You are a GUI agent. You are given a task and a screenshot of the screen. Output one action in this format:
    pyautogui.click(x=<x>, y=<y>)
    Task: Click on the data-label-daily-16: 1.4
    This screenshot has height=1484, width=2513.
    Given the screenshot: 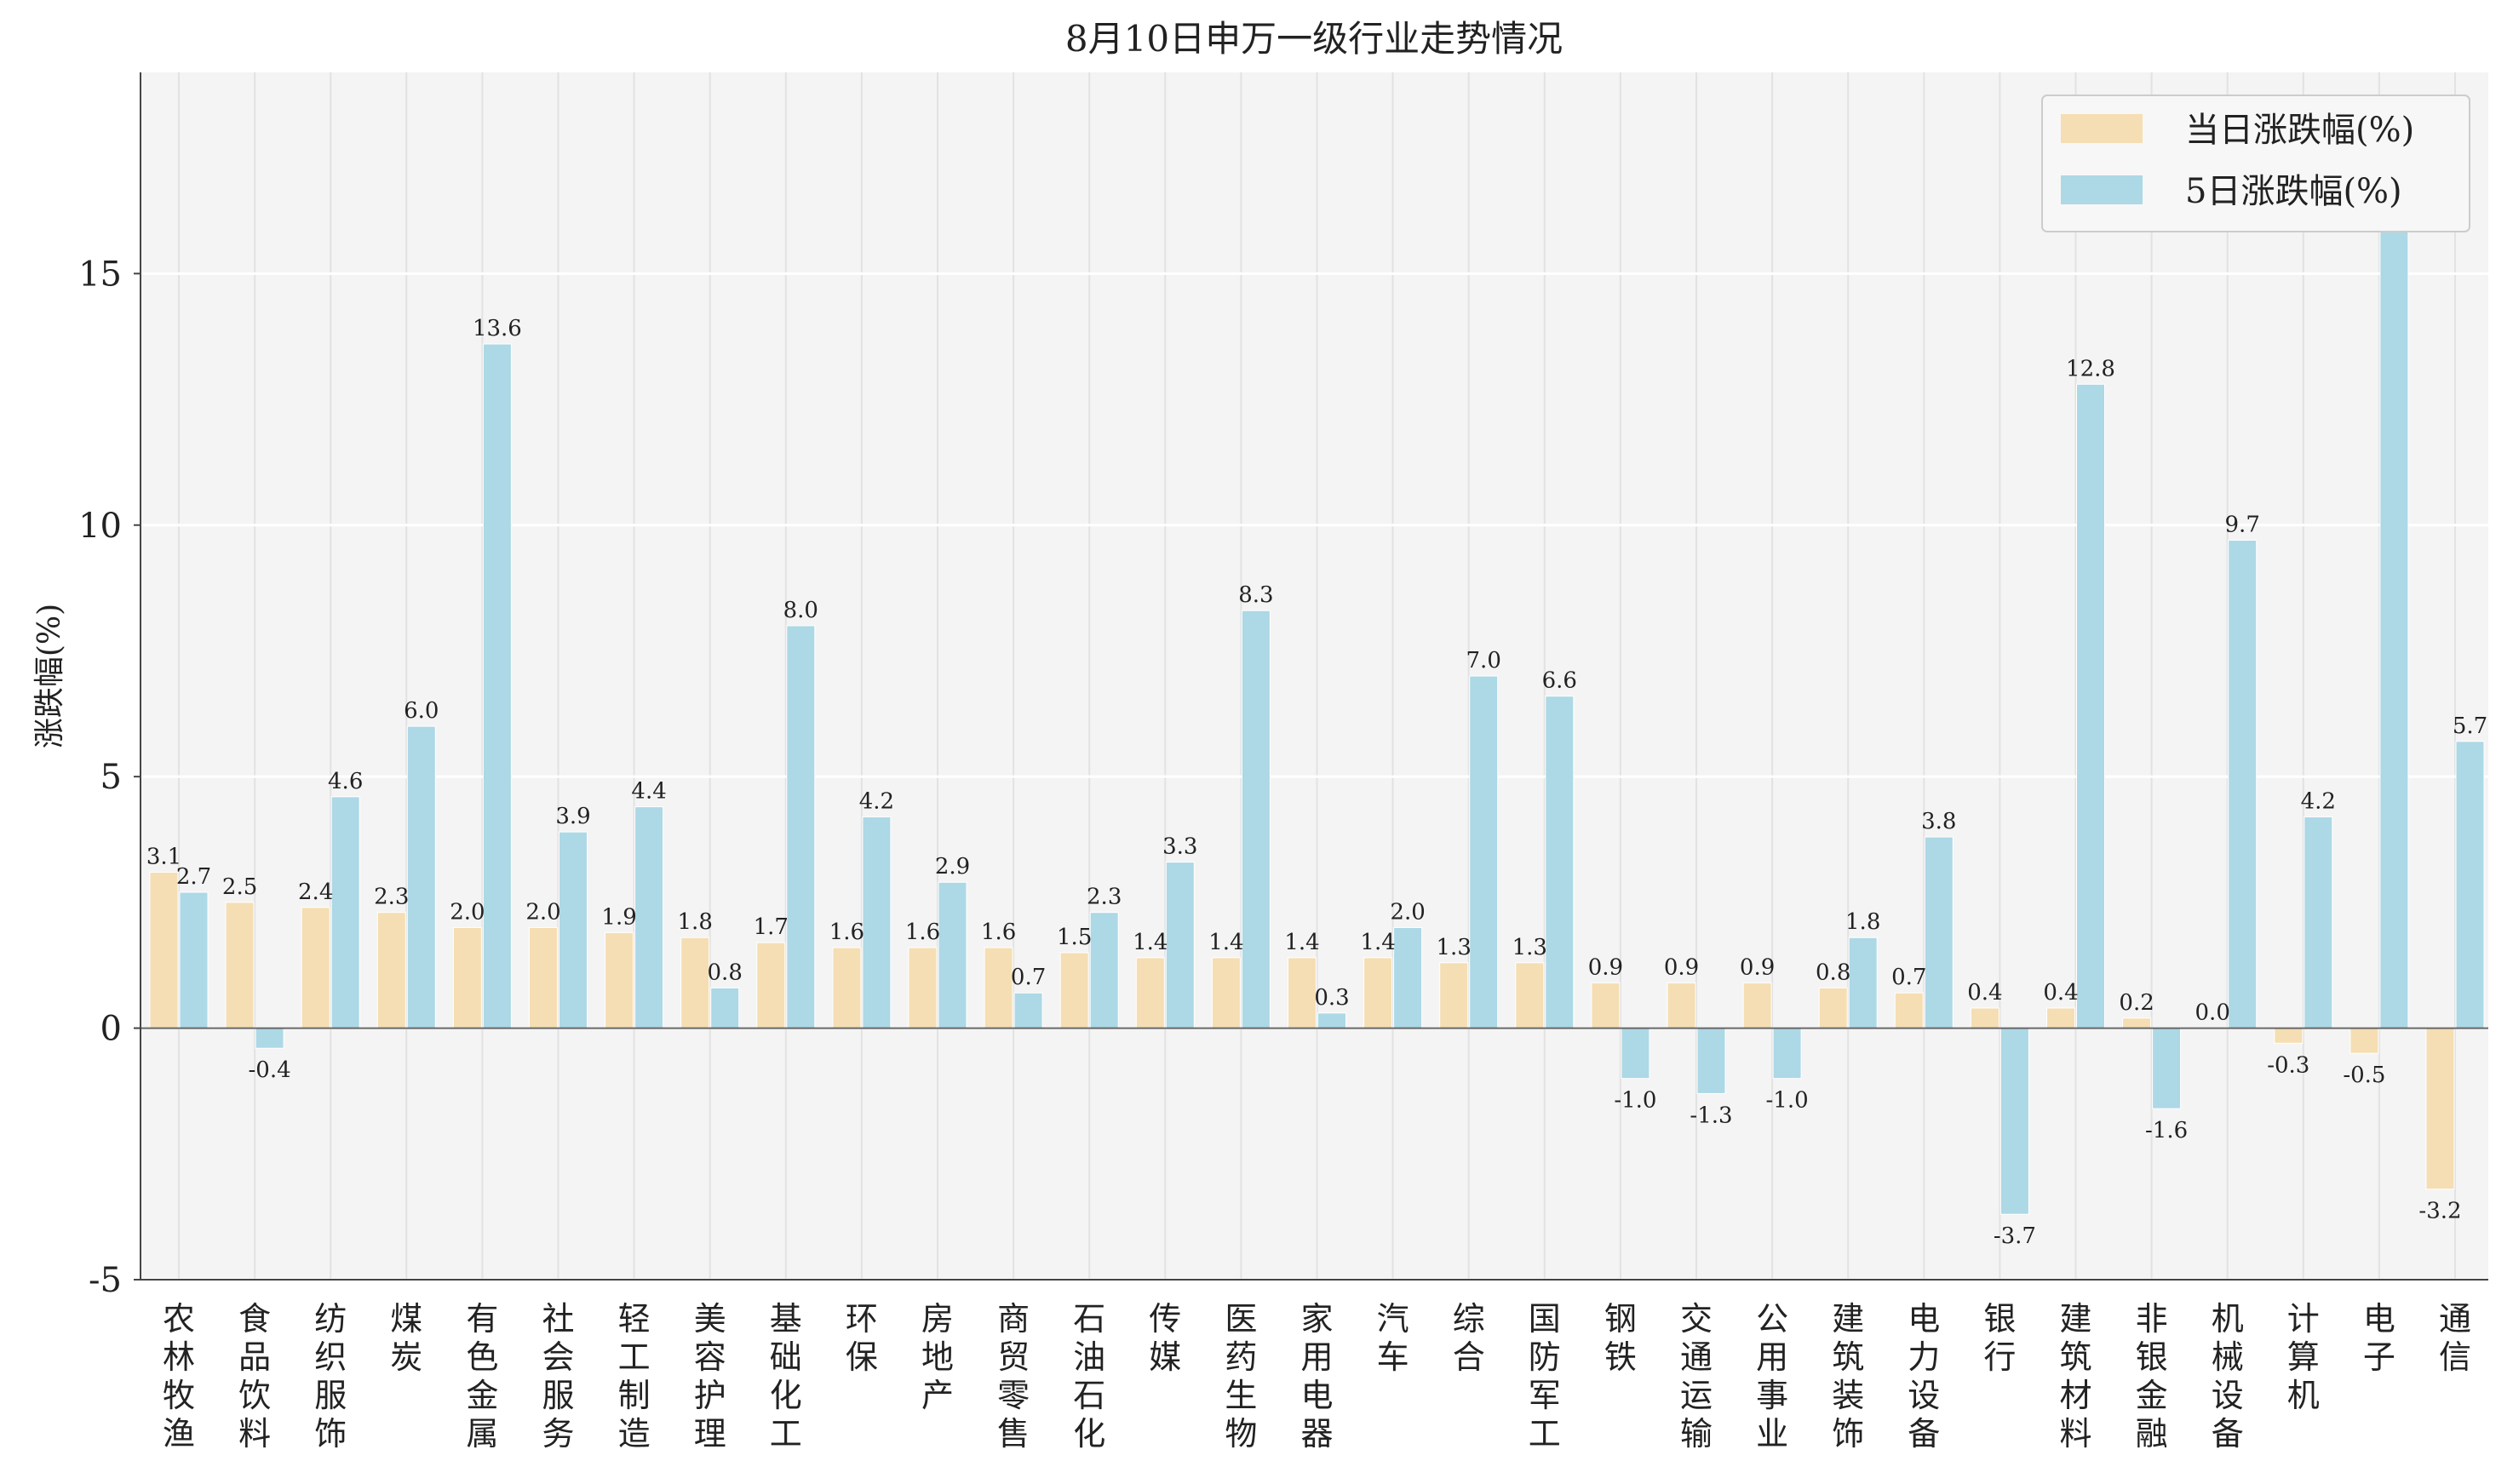 What is the action you would take?
    pyautogui.click(x=1377, y=943)
    